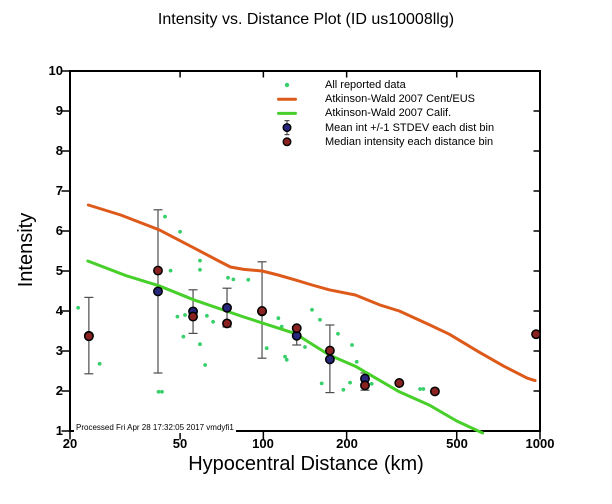 Image resolution: width=612 pixels, height=504 pixels. Describe the element at coordinates (70, 443) in the screenshot. I see `x-tick-label: 20` at that location.